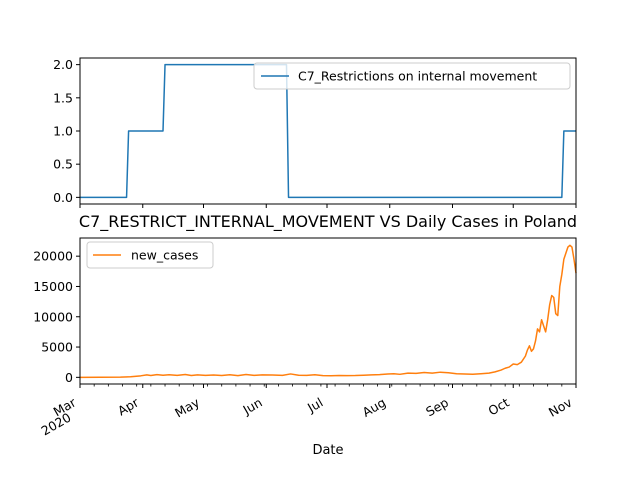  I want to click on top-chart-legend: C7_Restrictions on internal movement, so click(412, 76).